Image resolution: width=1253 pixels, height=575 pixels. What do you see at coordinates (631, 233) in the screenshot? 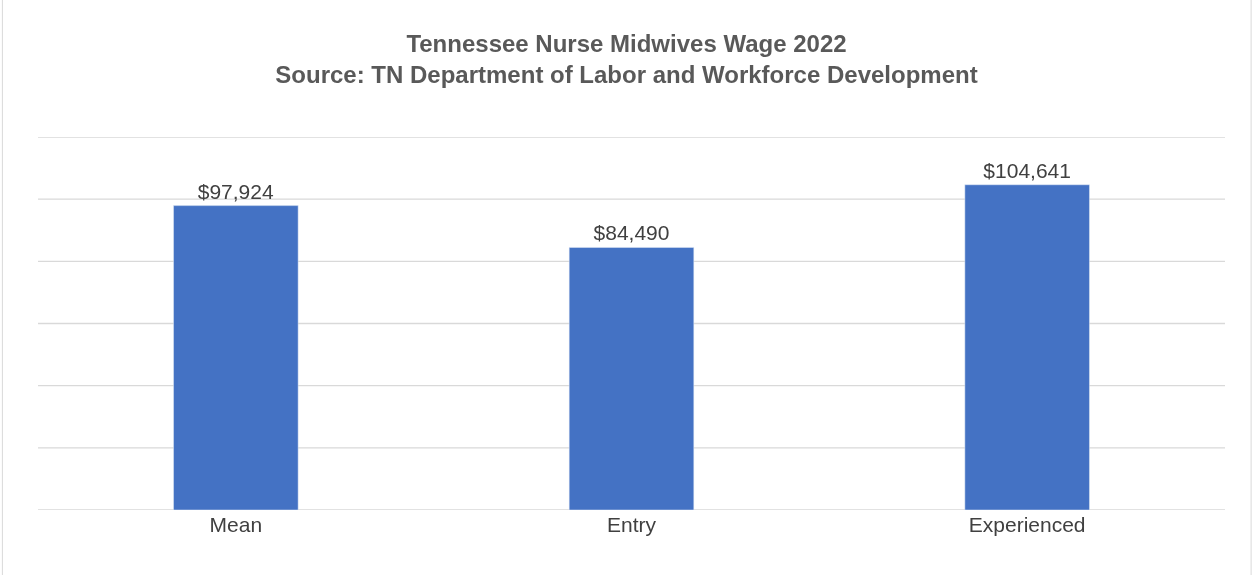
I see `data-label: $84,490` at bounding box center [631, 233].